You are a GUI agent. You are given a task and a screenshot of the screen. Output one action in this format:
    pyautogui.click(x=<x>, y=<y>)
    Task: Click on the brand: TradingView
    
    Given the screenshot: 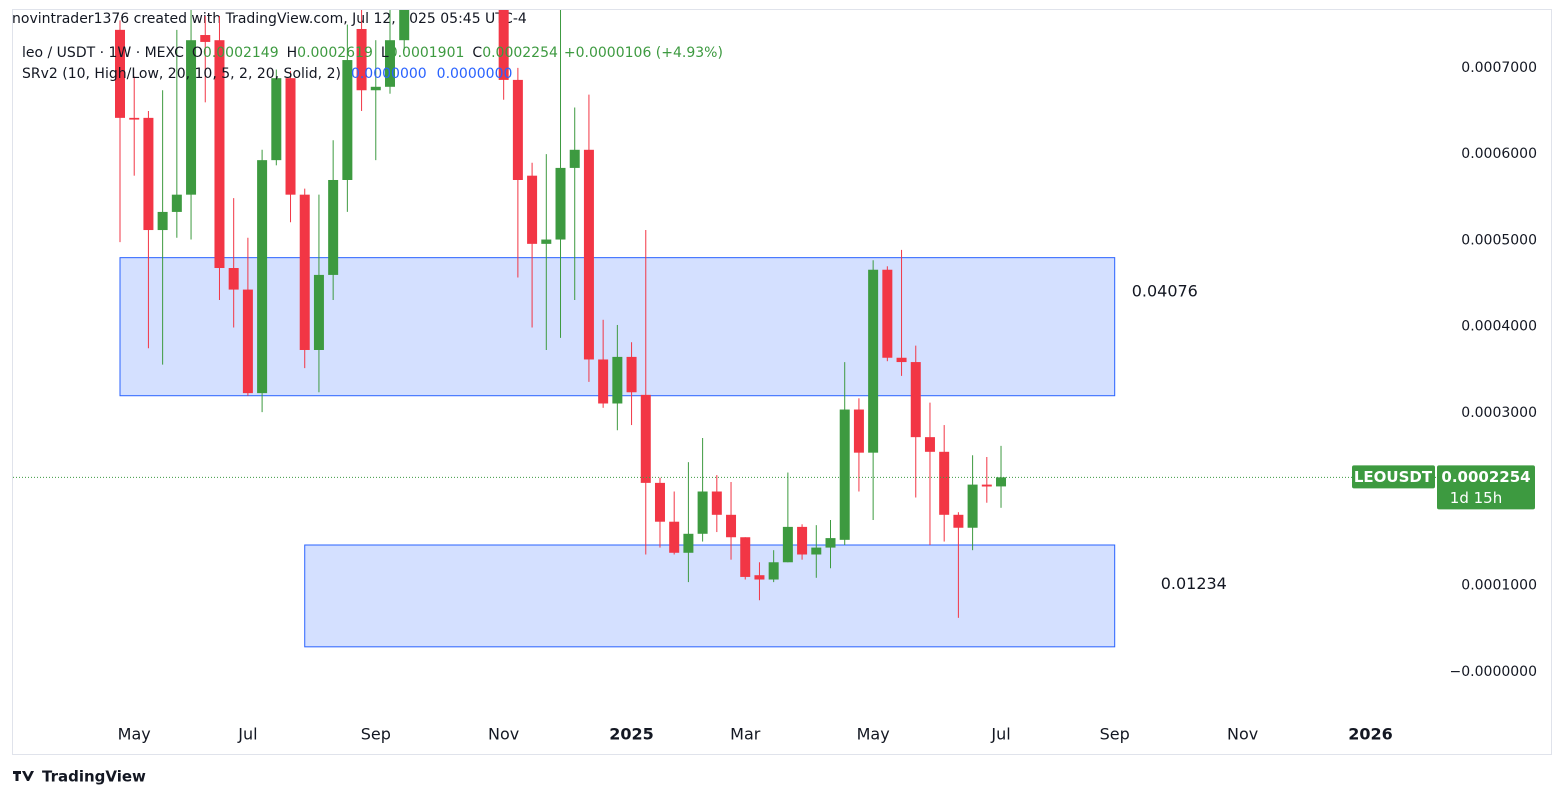 What is the action you would take?
    pyautogui.click(x=94, y=777)
    